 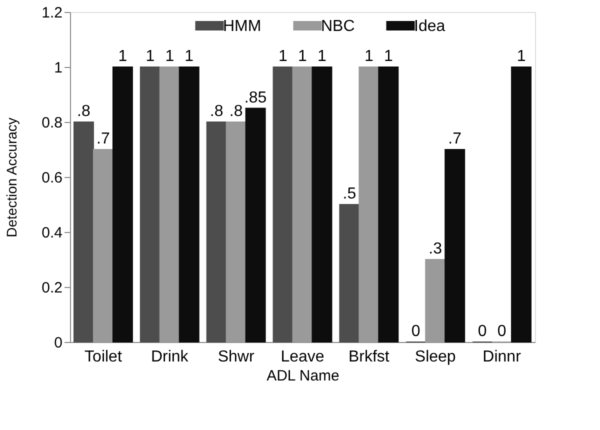 What do you see at coordinates (52, 123) in the screenshot?
I see `y-tick-label: 0.8` at bounding box center [52, 123].